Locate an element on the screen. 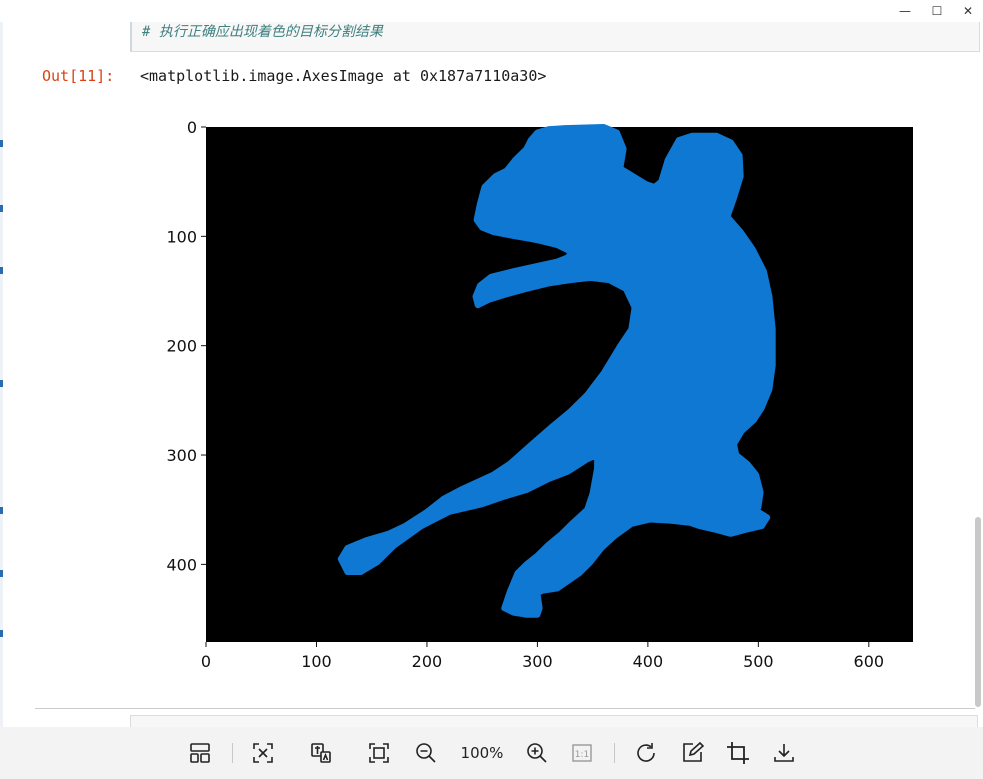 The height and width of the screenshot is (779, 983). extract-text-button is located at coordinates (263, 753).